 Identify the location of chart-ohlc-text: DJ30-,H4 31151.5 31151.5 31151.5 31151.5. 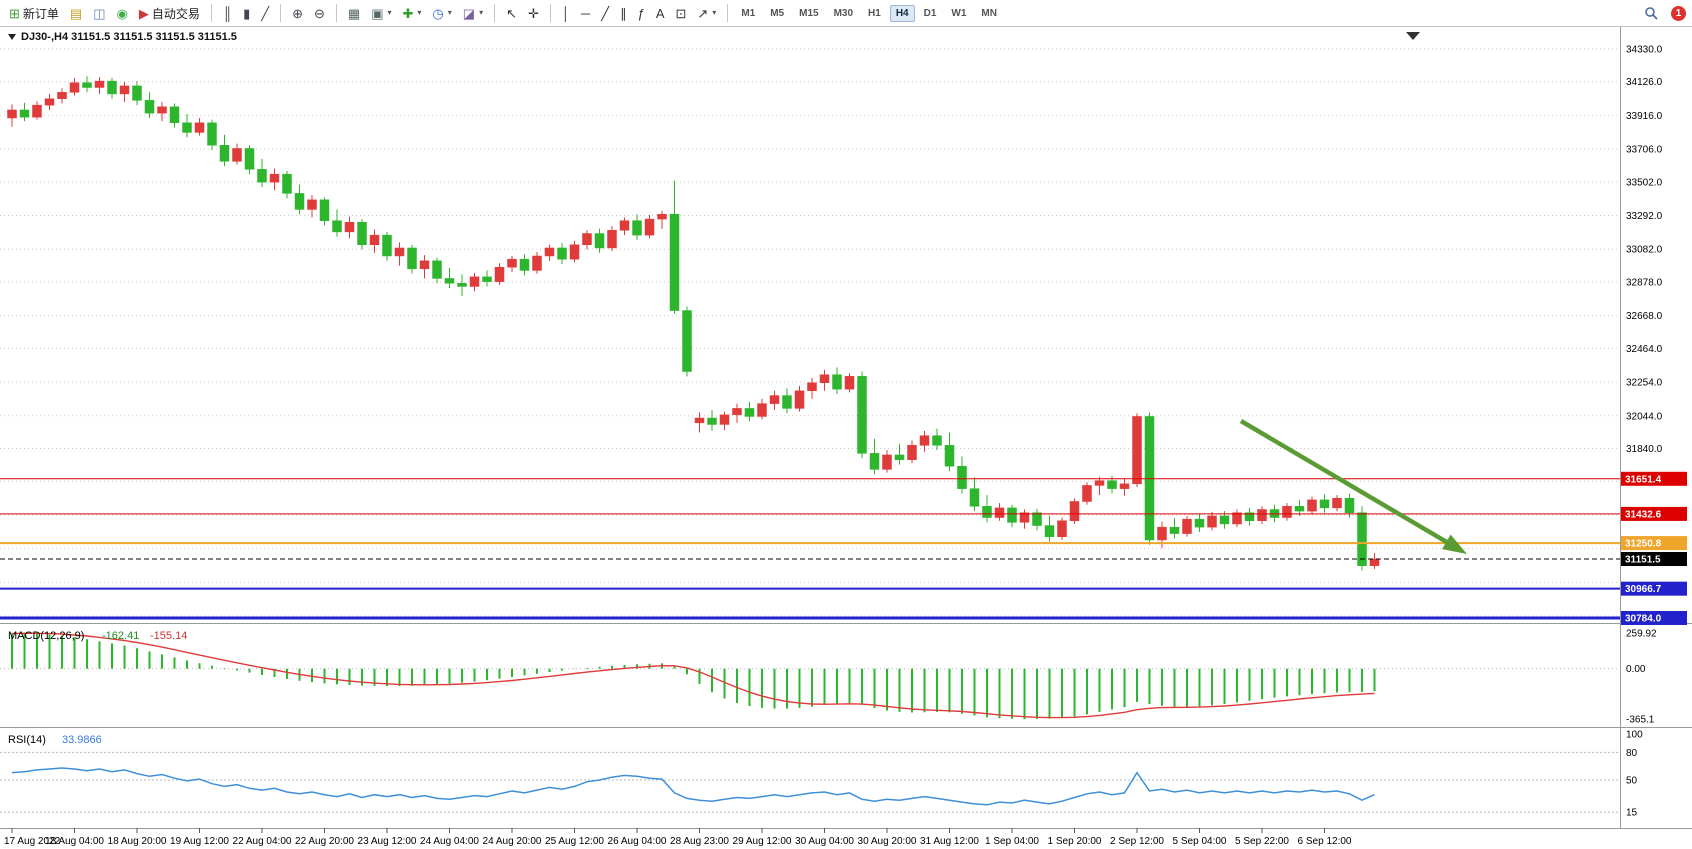
(129, 37).